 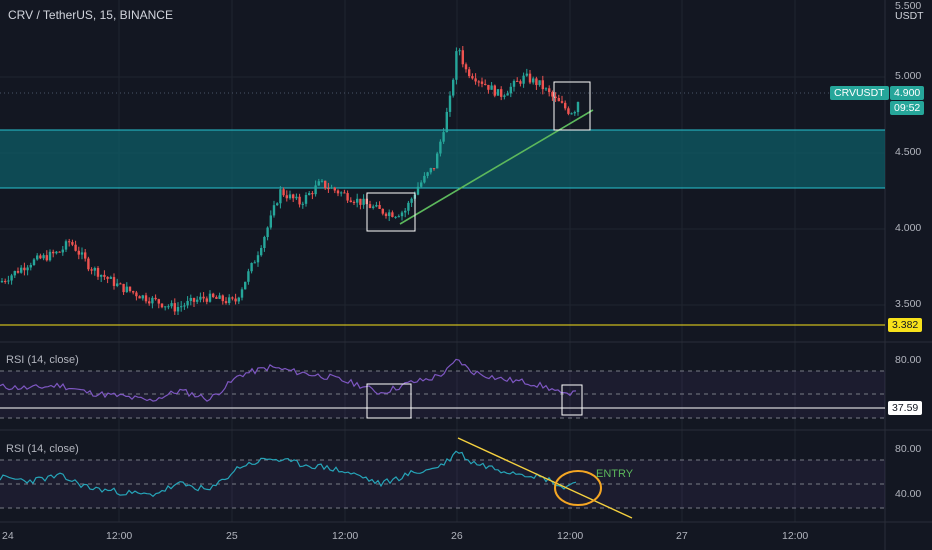 I want to click on last-price-badge: 4.900, so click(x=907, y=93).